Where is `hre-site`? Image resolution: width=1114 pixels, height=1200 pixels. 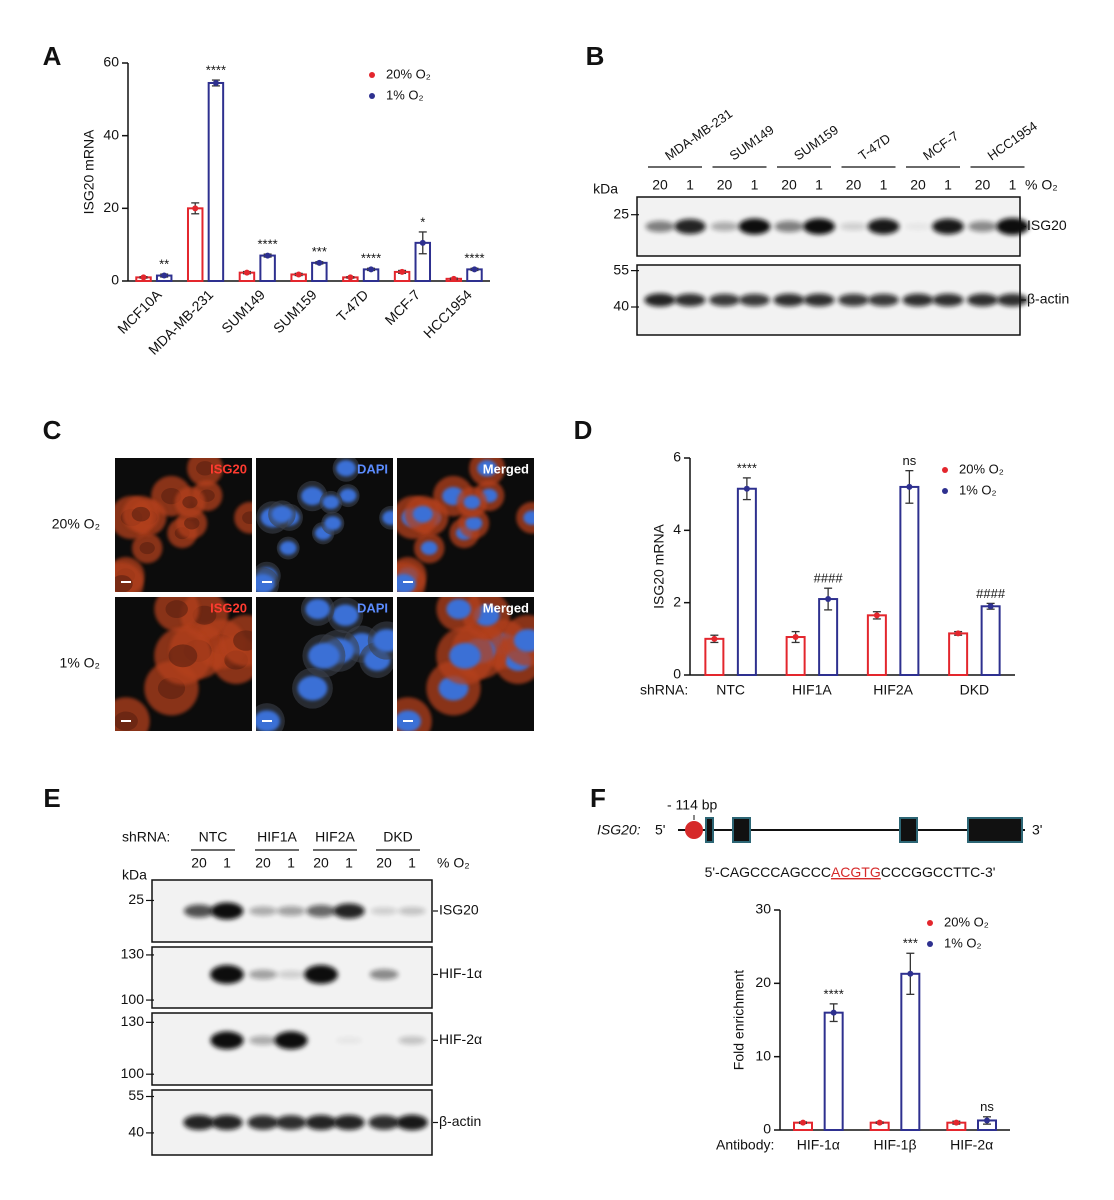
hre-site is located at coordinates (694, 830).